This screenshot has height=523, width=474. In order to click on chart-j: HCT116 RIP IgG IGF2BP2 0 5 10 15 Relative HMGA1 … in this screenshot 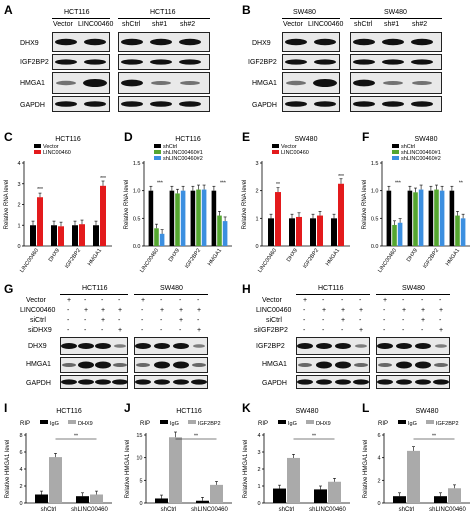, I will do `click(178, 460)`.